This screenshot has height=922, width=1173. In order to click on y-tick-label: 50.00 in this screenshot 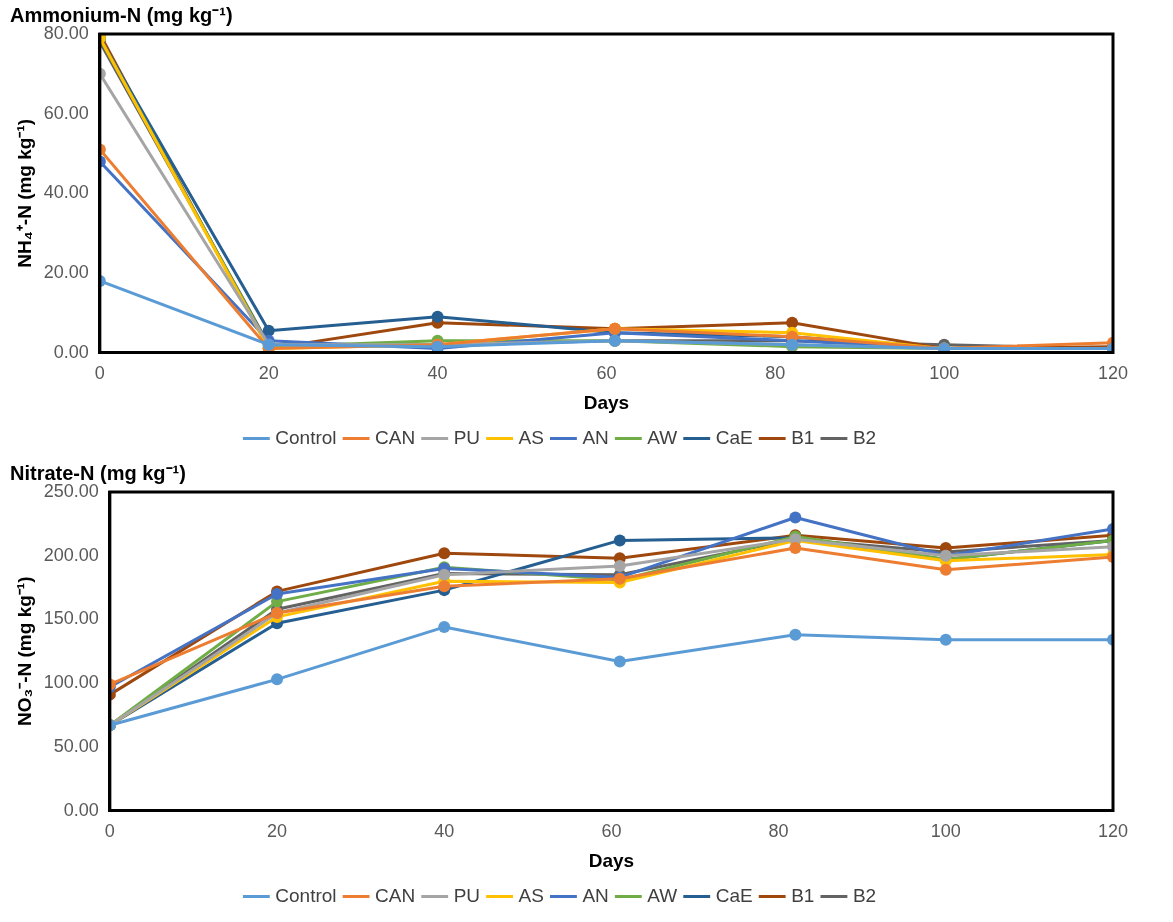, I will do `click(76, 745)`.